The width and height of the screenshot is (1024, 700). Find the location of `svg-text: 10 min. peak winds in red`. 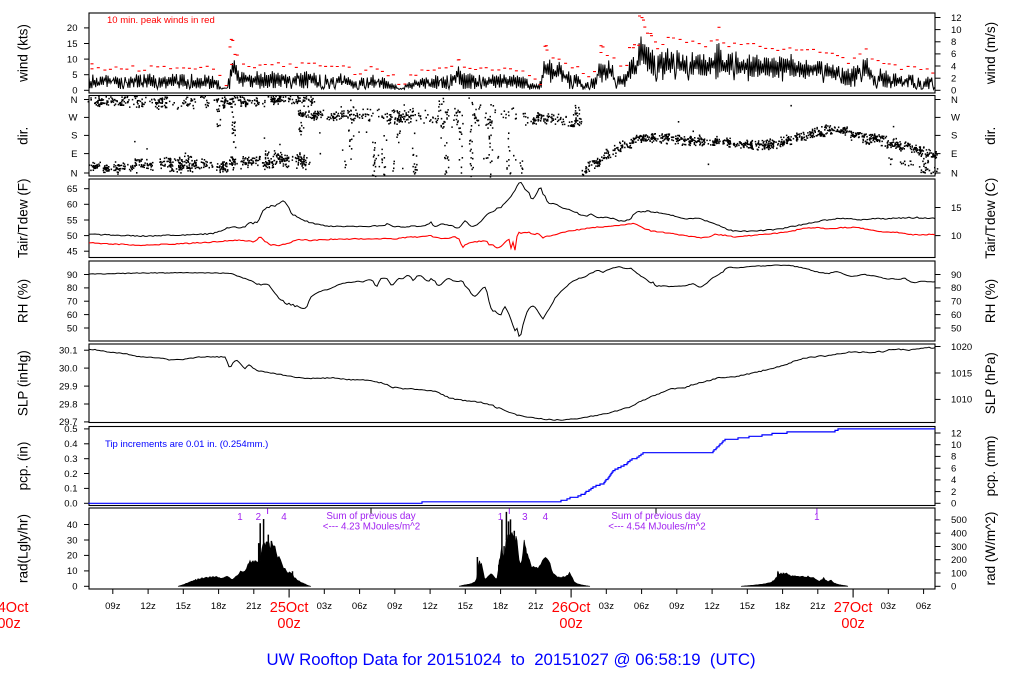

svg-text: 10 min. peak winds in red is located at coordinates (161, 20).